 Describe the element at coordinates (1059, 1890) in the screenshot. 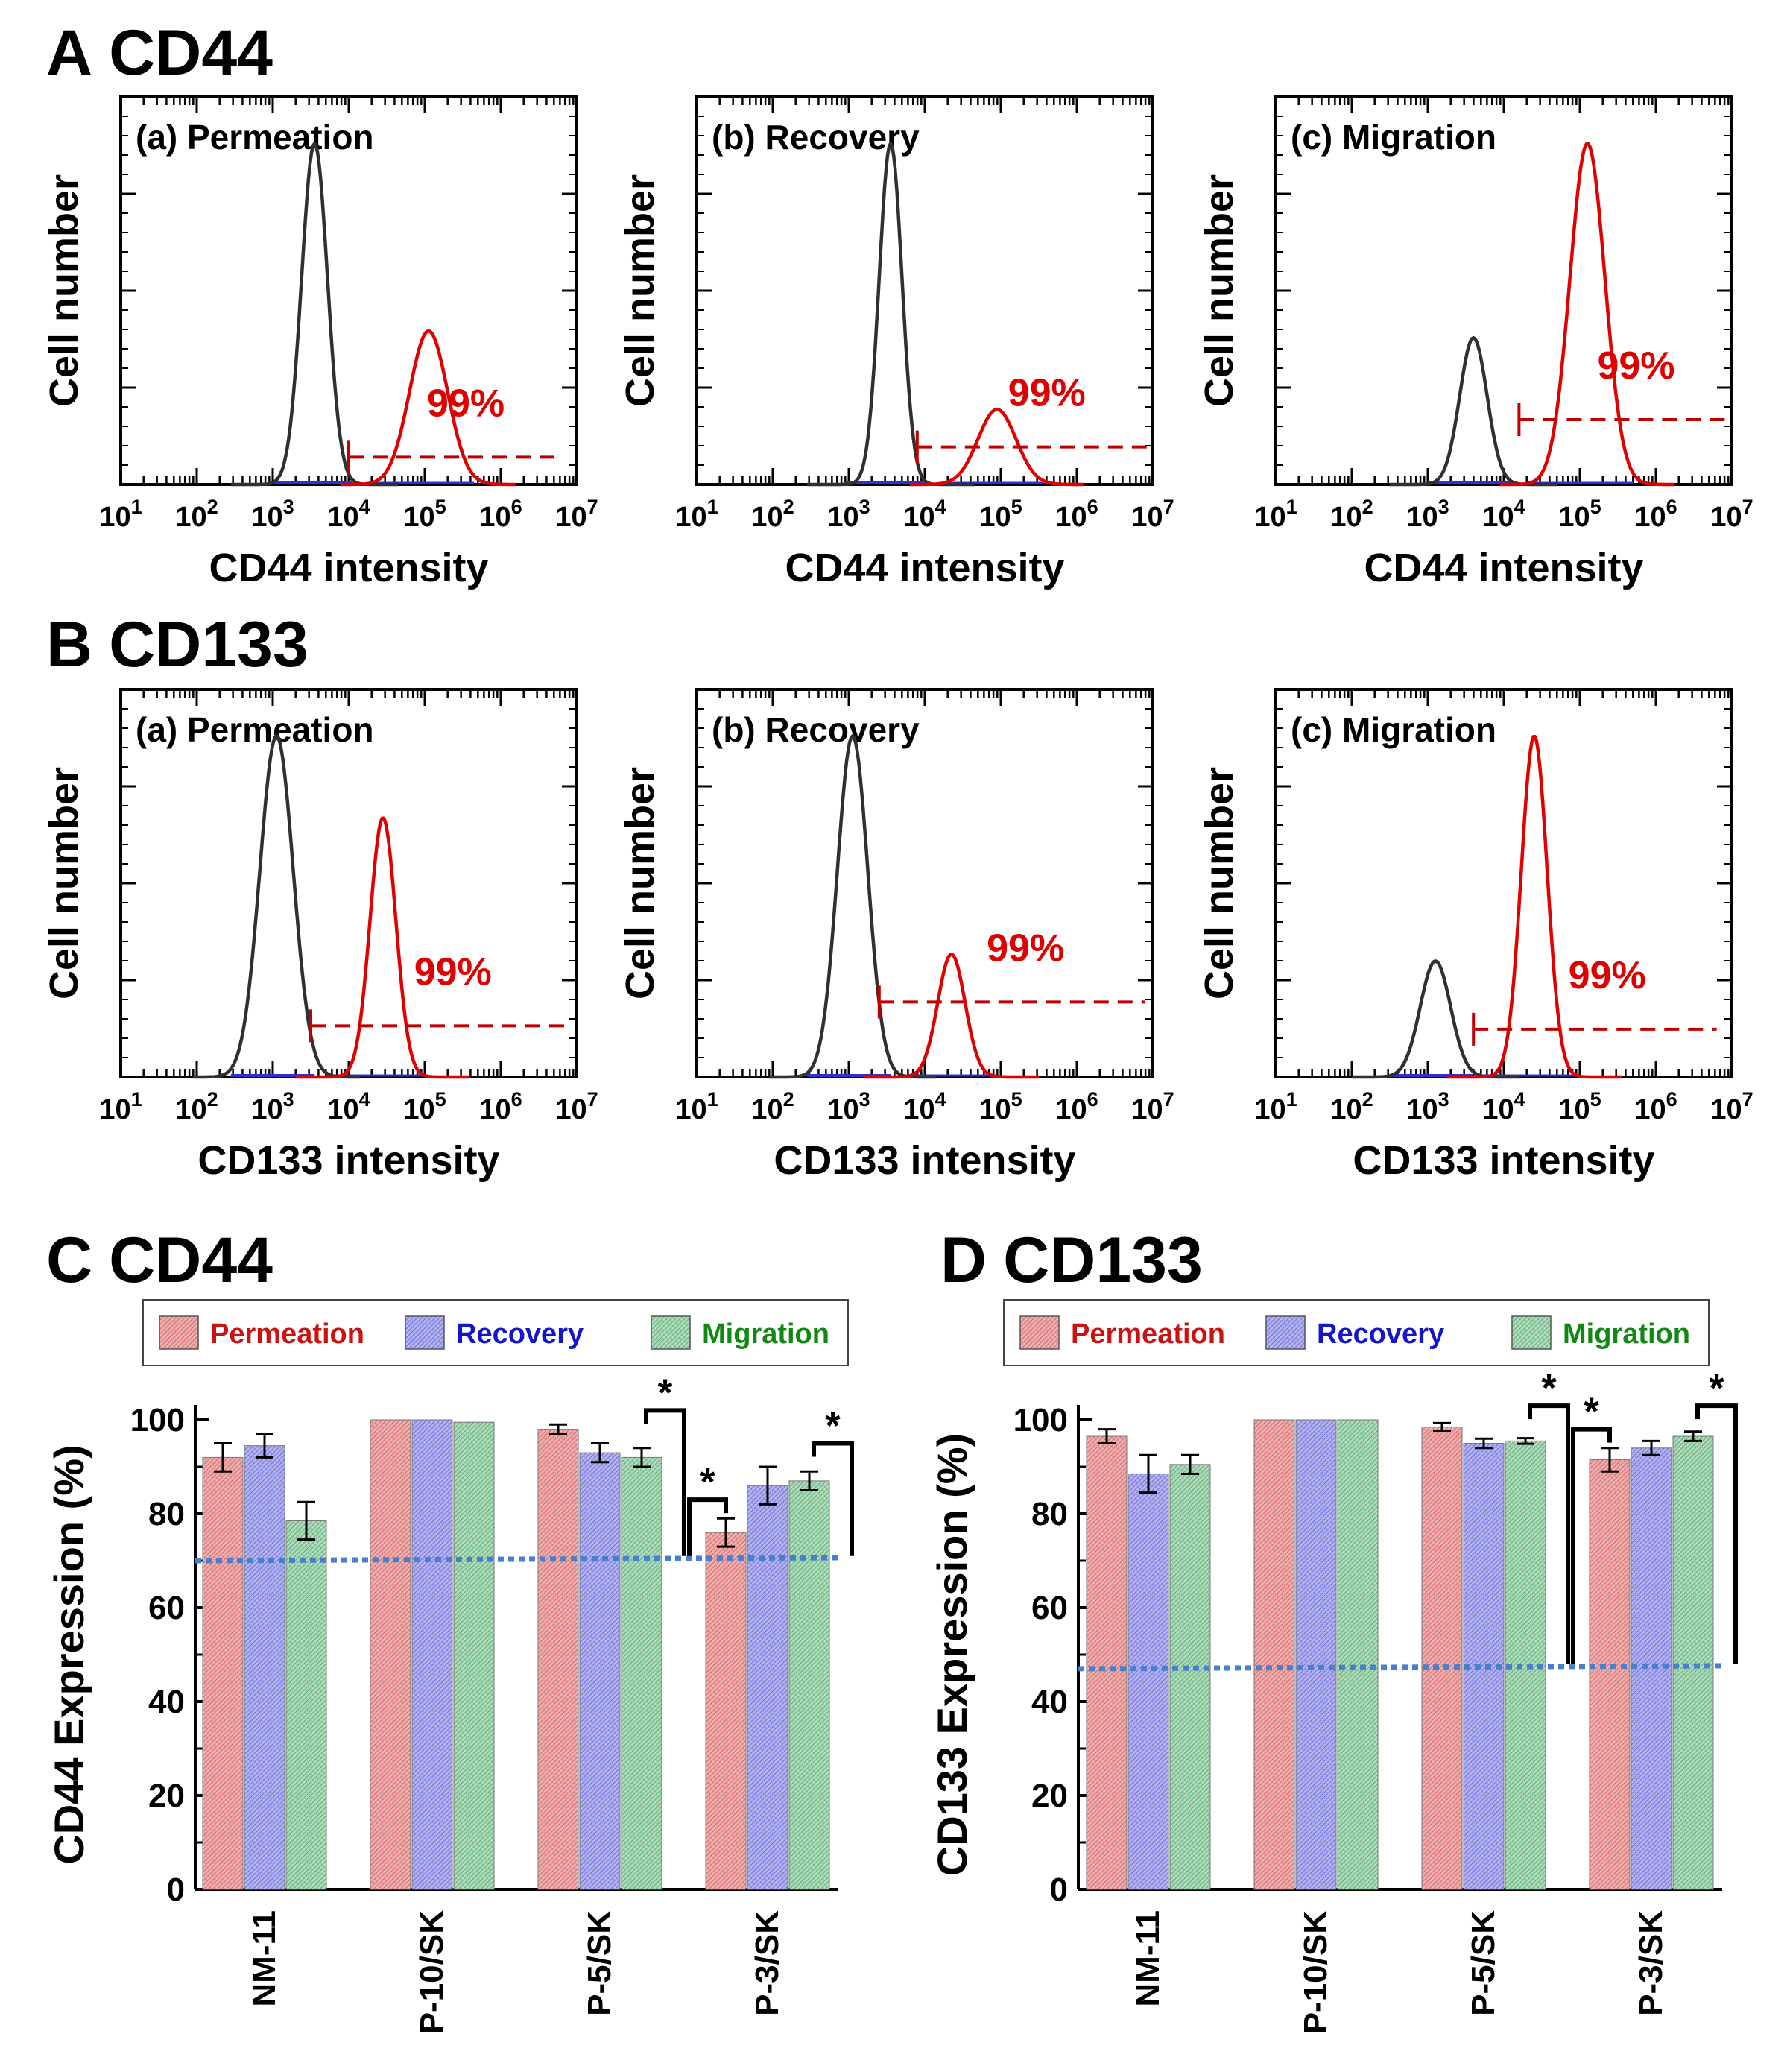

I see `y-tick-label: 0` at that location.